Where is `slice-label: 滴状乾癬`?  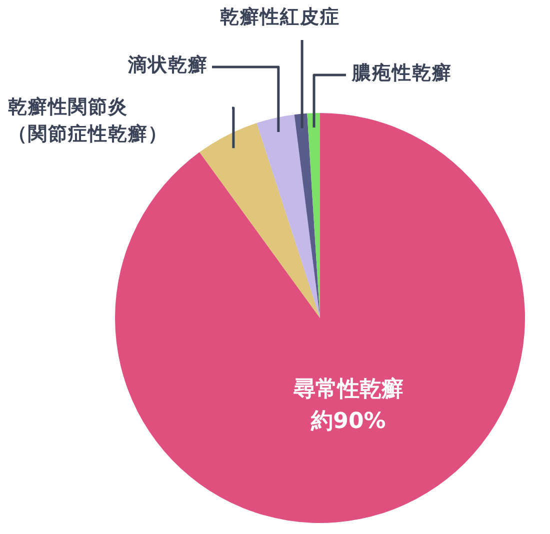
slice-label: 滴状乾癬 is located at coordinates (168, 65).